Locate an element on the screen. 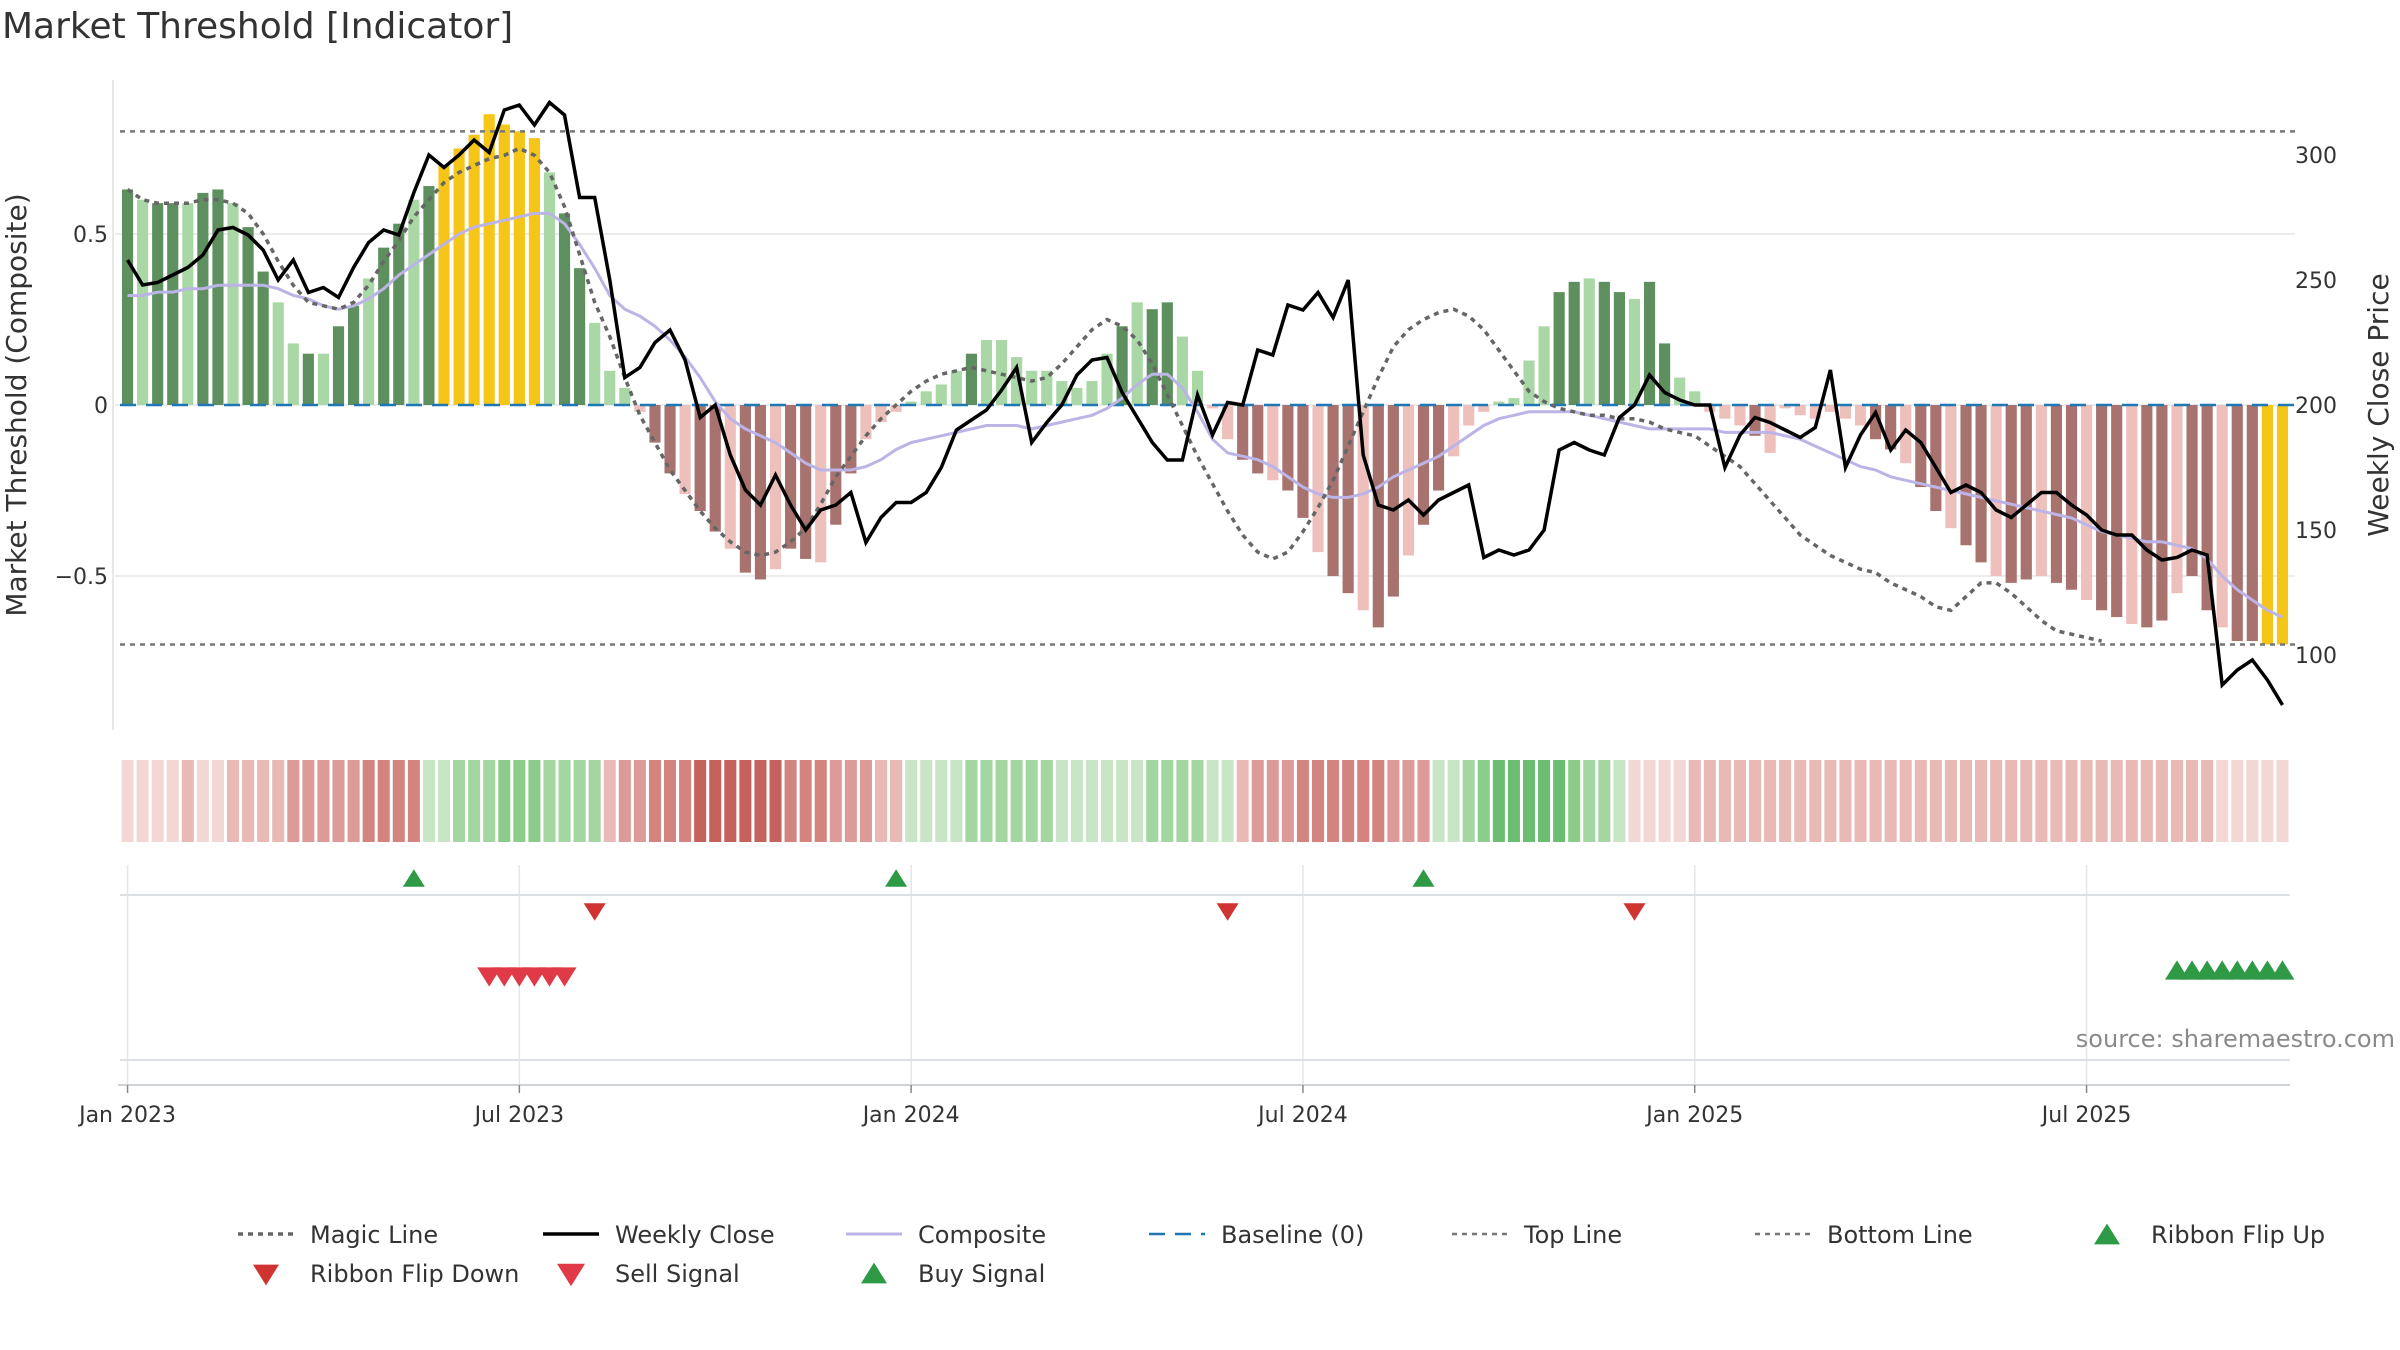 The image size is (2400, 1350). signal-rows is located at coordinates (1207, 965).